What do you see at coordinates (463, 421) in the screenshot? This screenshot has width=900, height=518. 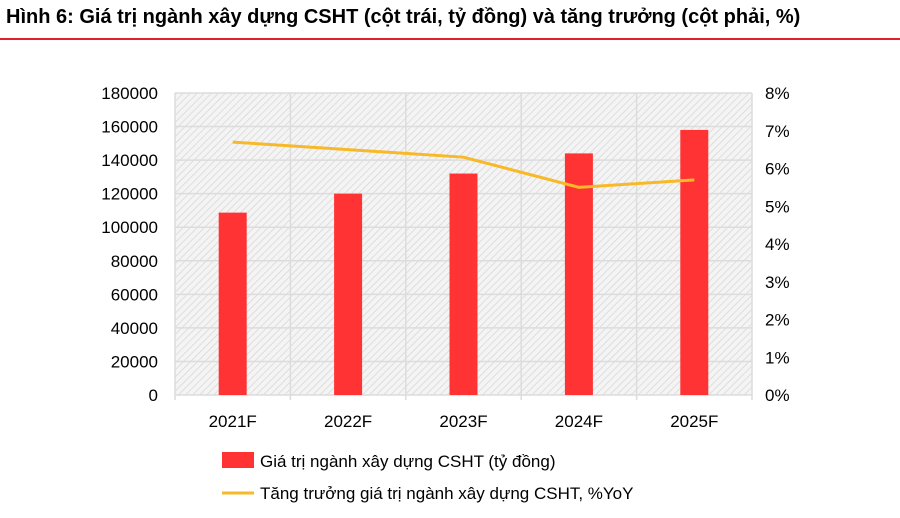 I see `x-tick-label: 2023F` at bounding box center [463, 421].